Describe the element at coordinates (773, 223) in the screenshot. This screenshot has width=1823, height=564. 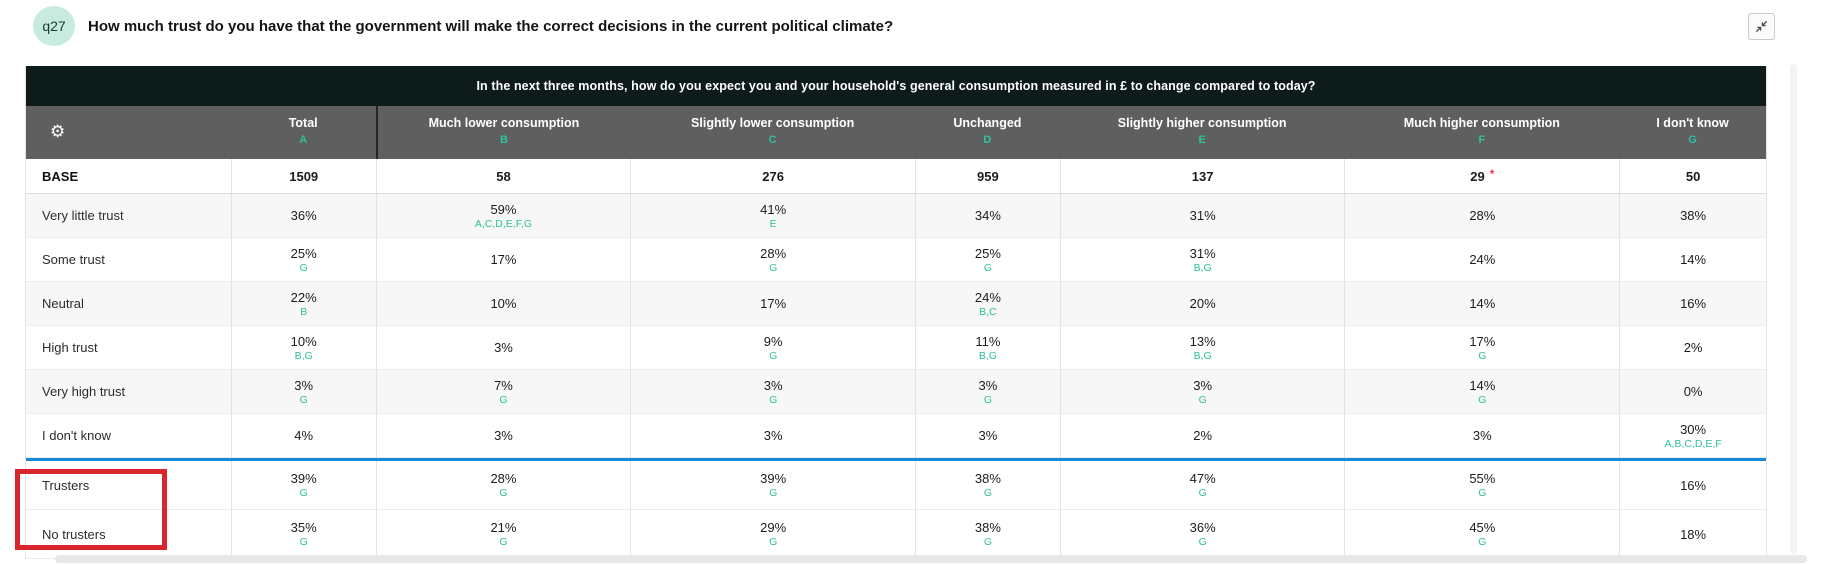
I see `significance-letters: E` at that location.